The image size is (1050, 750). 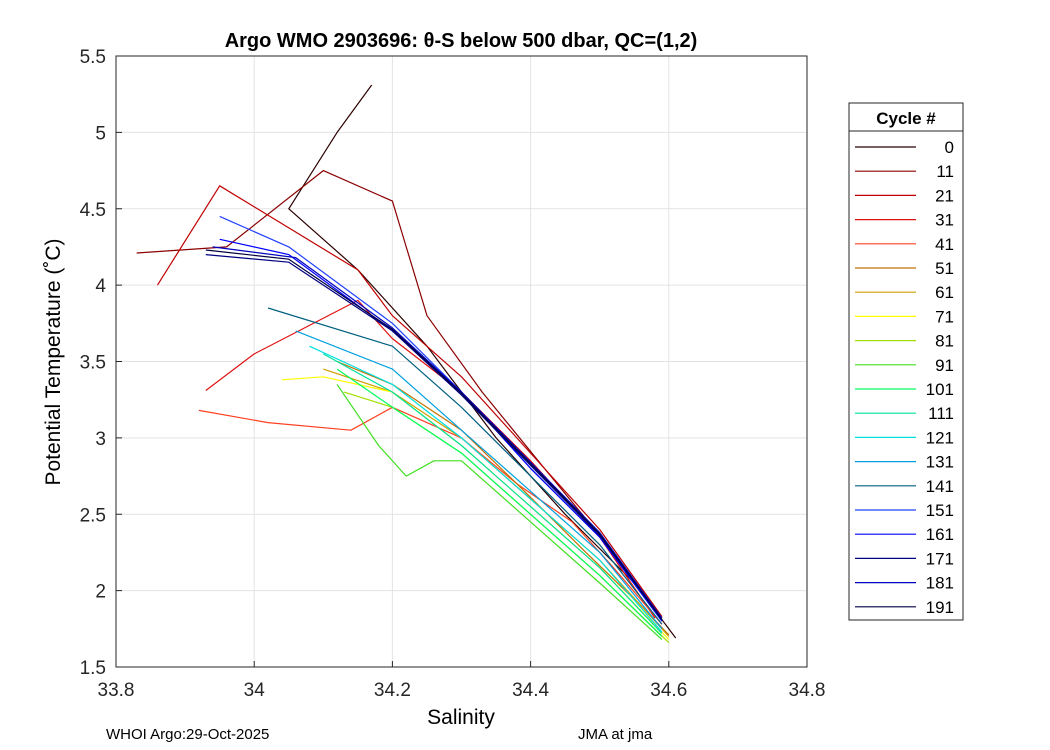 What do you see at coordinates (188, 734) in the screenshot?
I see `footer-source: WHOI Argo:29-Oct-2025` at bounding box center [188, 734].